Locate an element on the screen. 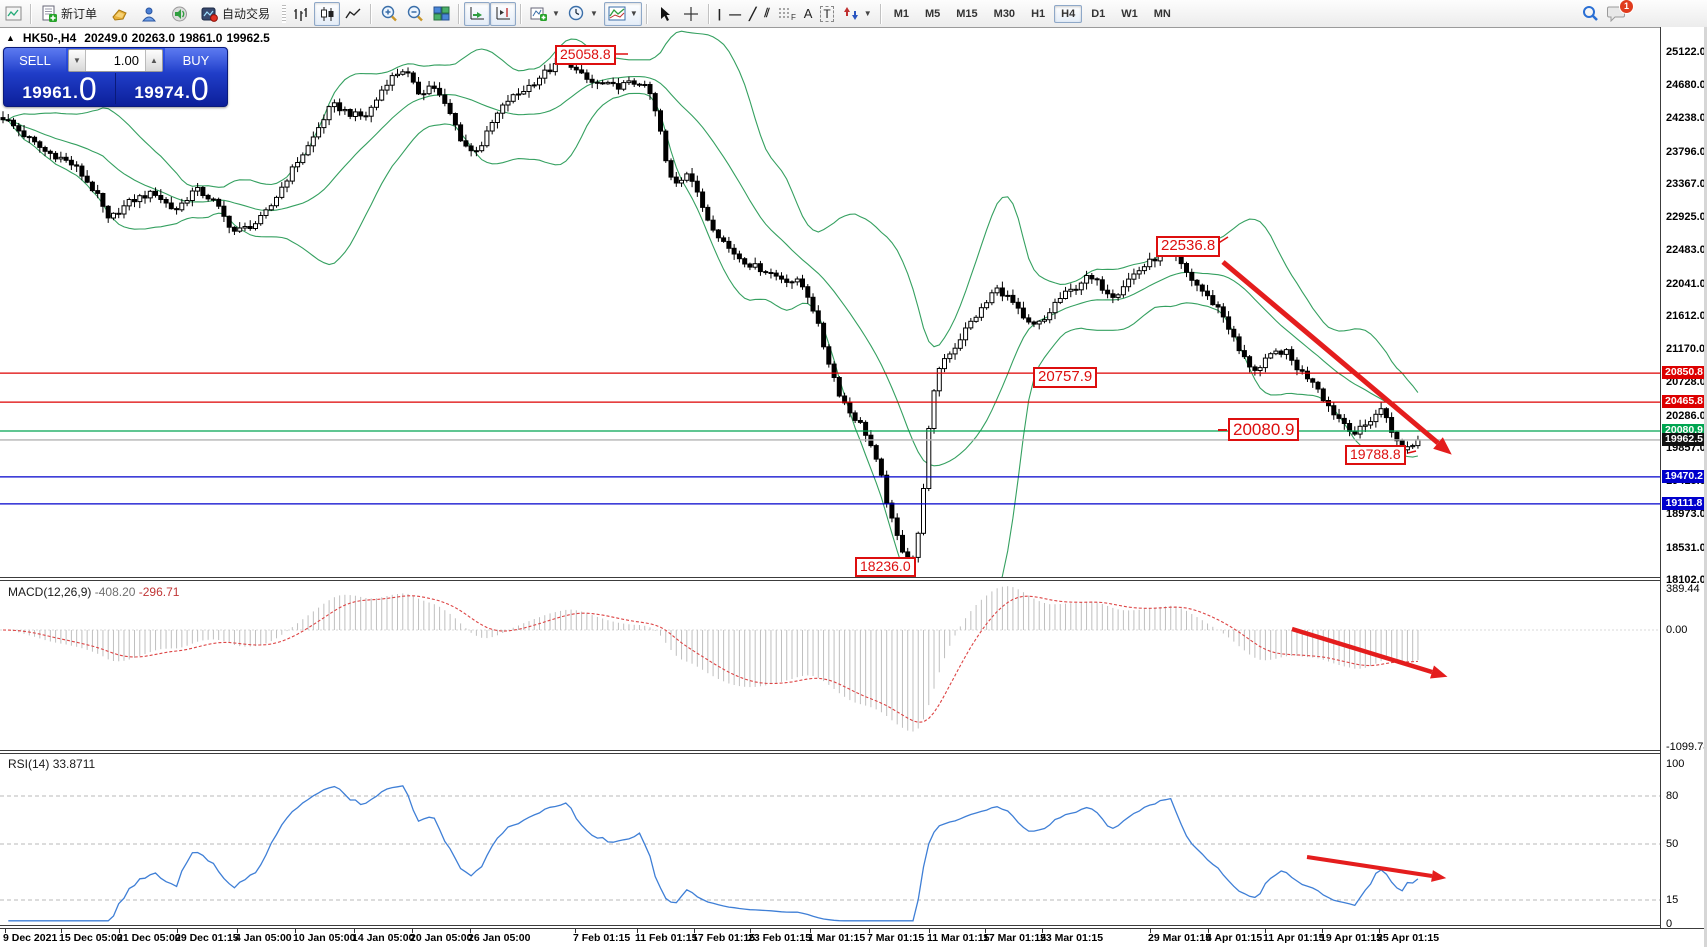 Image resolution: width=1707 pixels, height=947 pixels. time-axis-label: 17 Feb 01:15 is located at coordinates (724, 938).